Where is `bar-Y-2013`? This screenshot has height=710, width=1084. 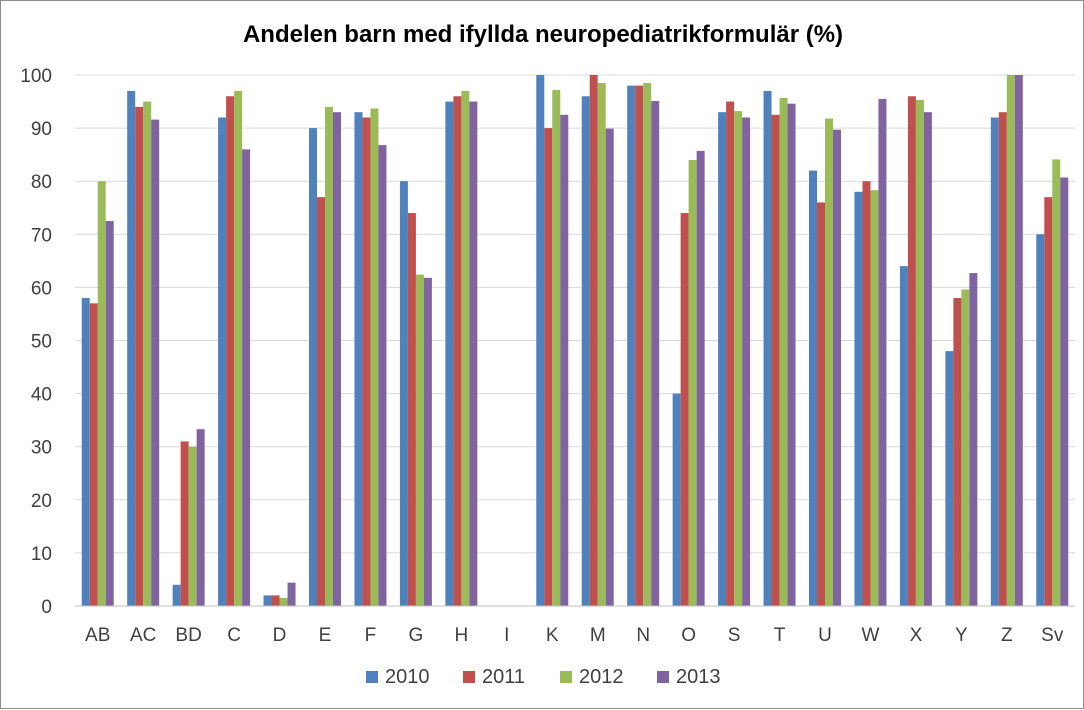
bar-Y-2013 is located at coordinates (973, 439).